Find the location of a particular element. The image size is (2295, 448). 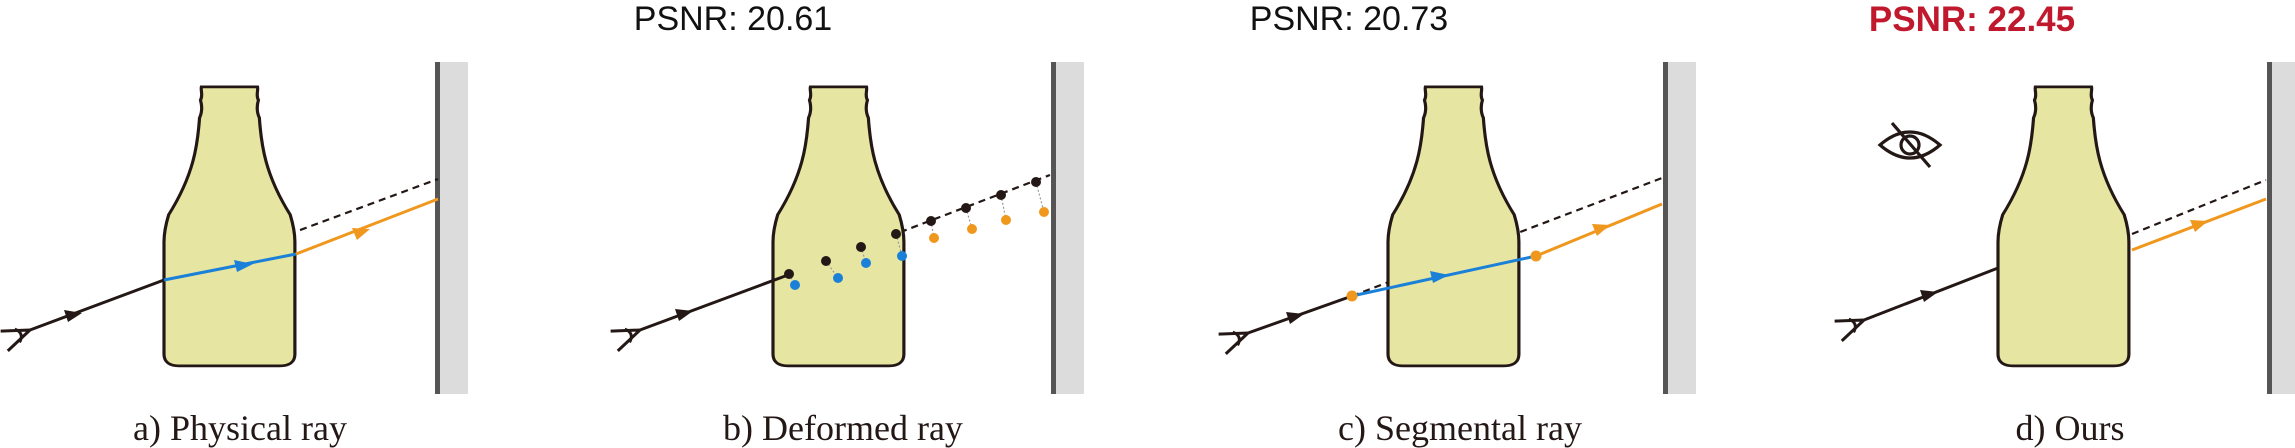

exit-ray is located at coordinates (367, 226).